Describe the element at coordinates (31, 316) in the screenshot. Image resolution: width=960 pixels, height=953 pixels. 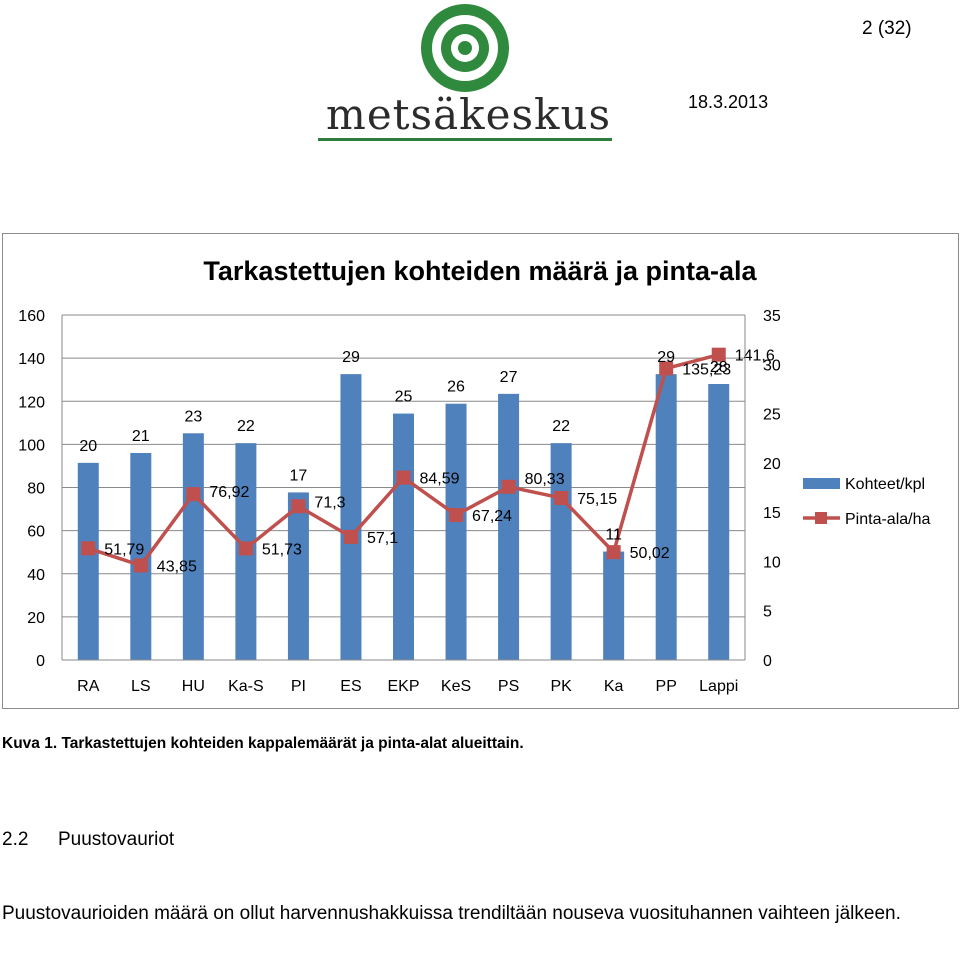
I see `y-left-tick-label: 160` at that location.